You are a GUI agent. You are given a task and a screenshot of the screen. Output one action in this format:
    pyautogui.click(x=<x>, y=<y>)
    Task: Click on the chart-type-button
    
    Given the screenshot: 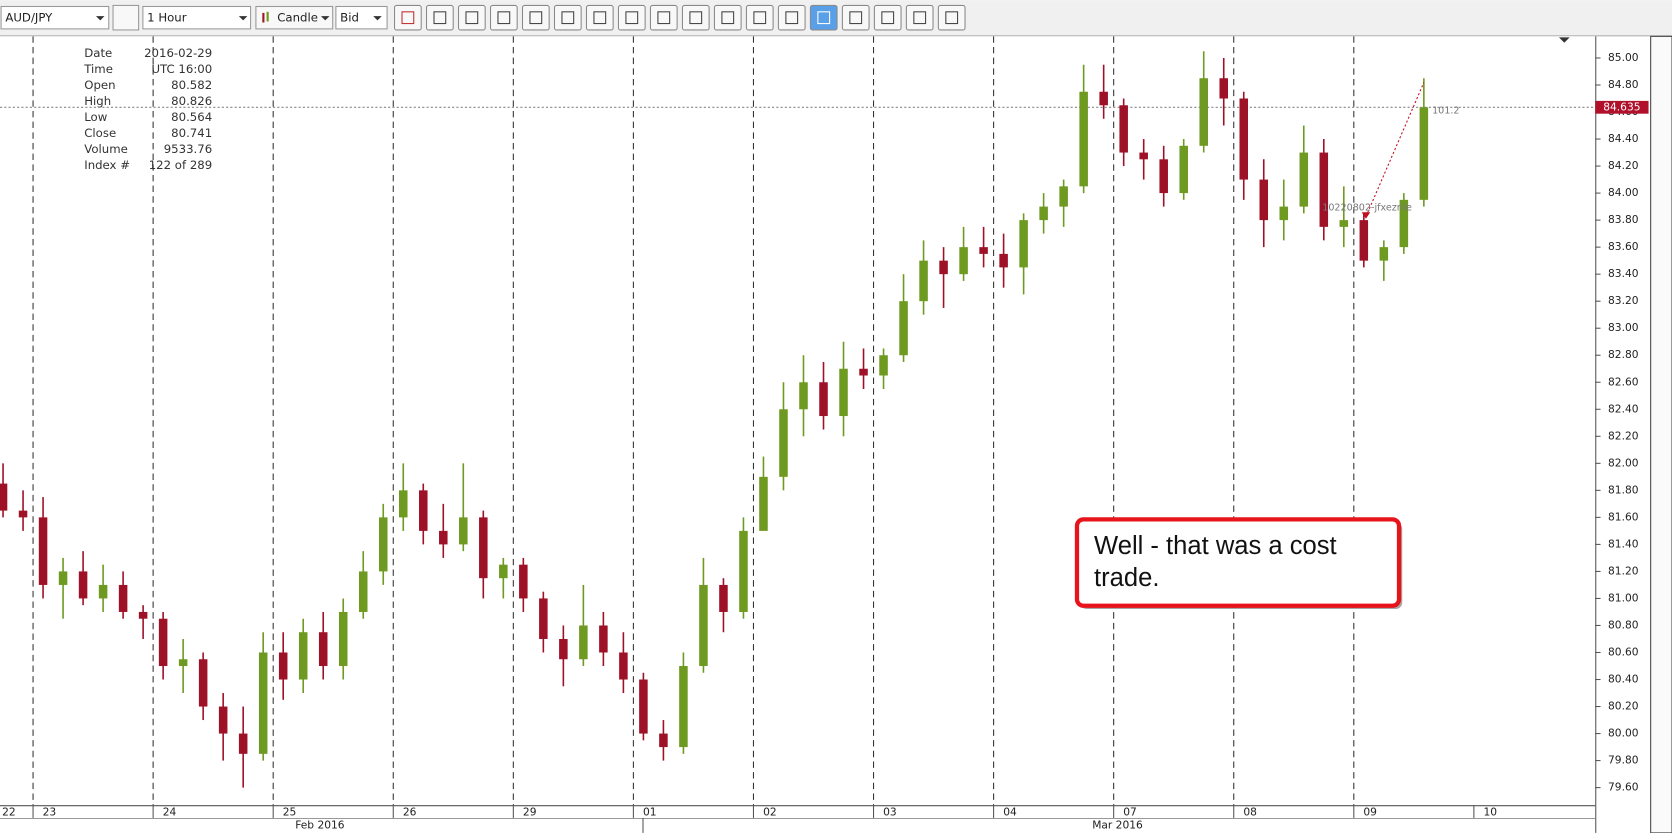 What is the action you would take?
    pyautogui.click(x=126, y=17)
    